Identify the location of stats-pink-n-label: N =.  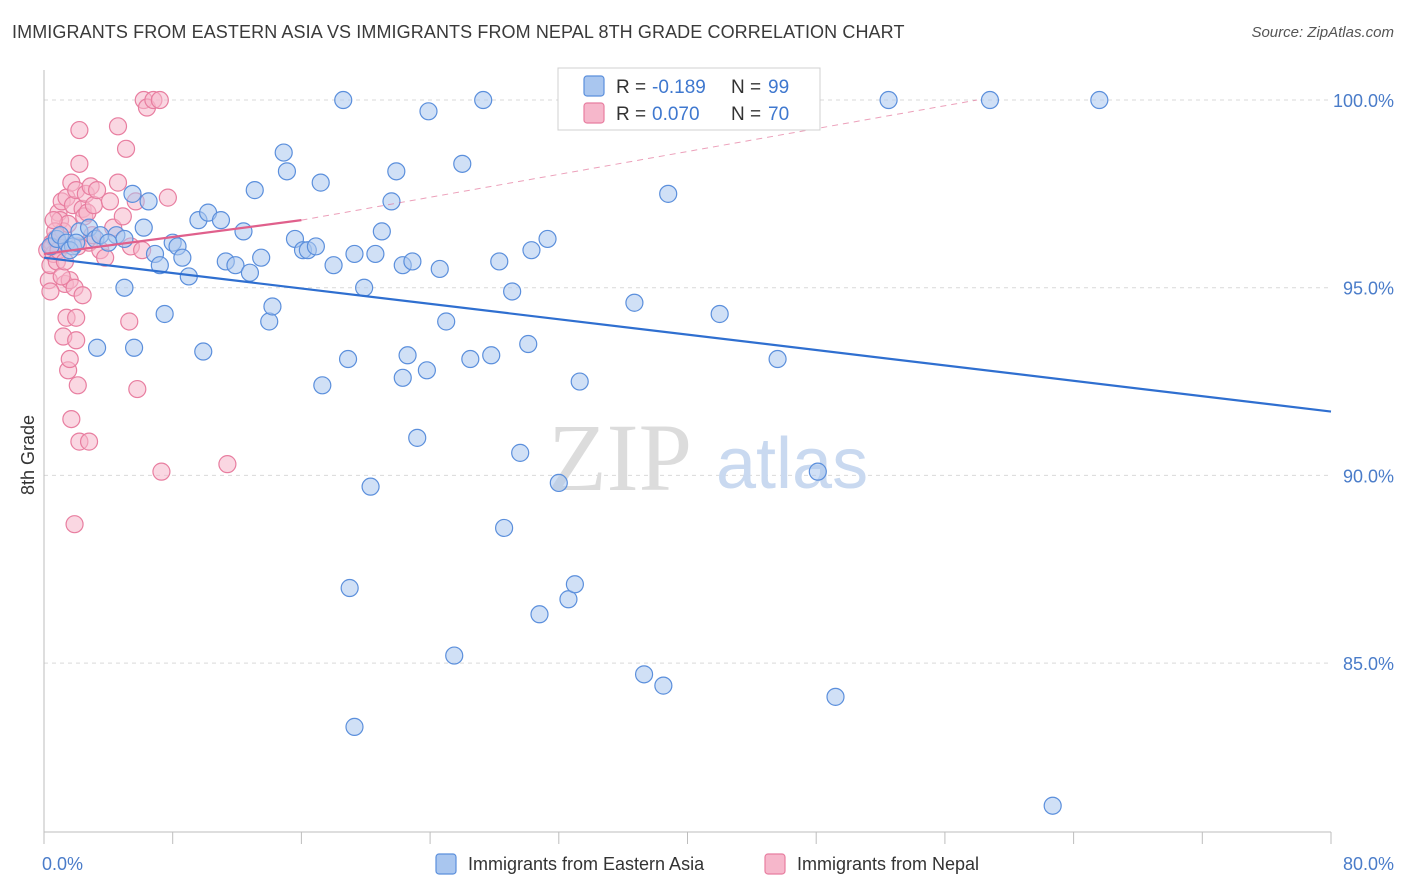
(746, 114).